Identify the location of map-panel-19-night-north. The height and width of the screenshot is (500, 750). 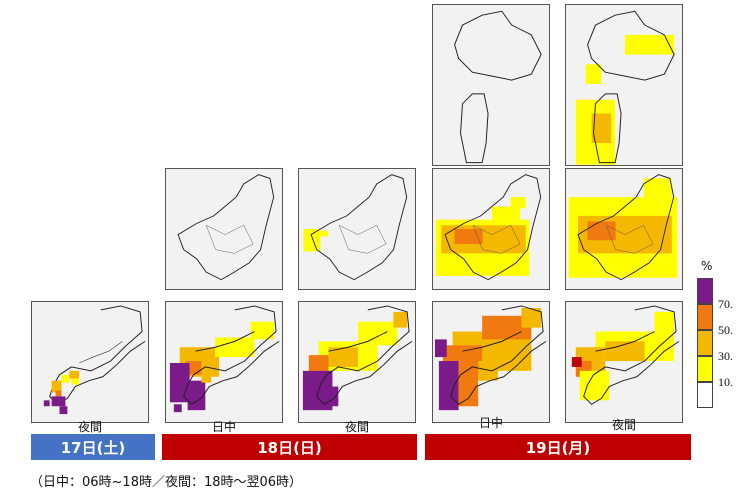
(624, 85).